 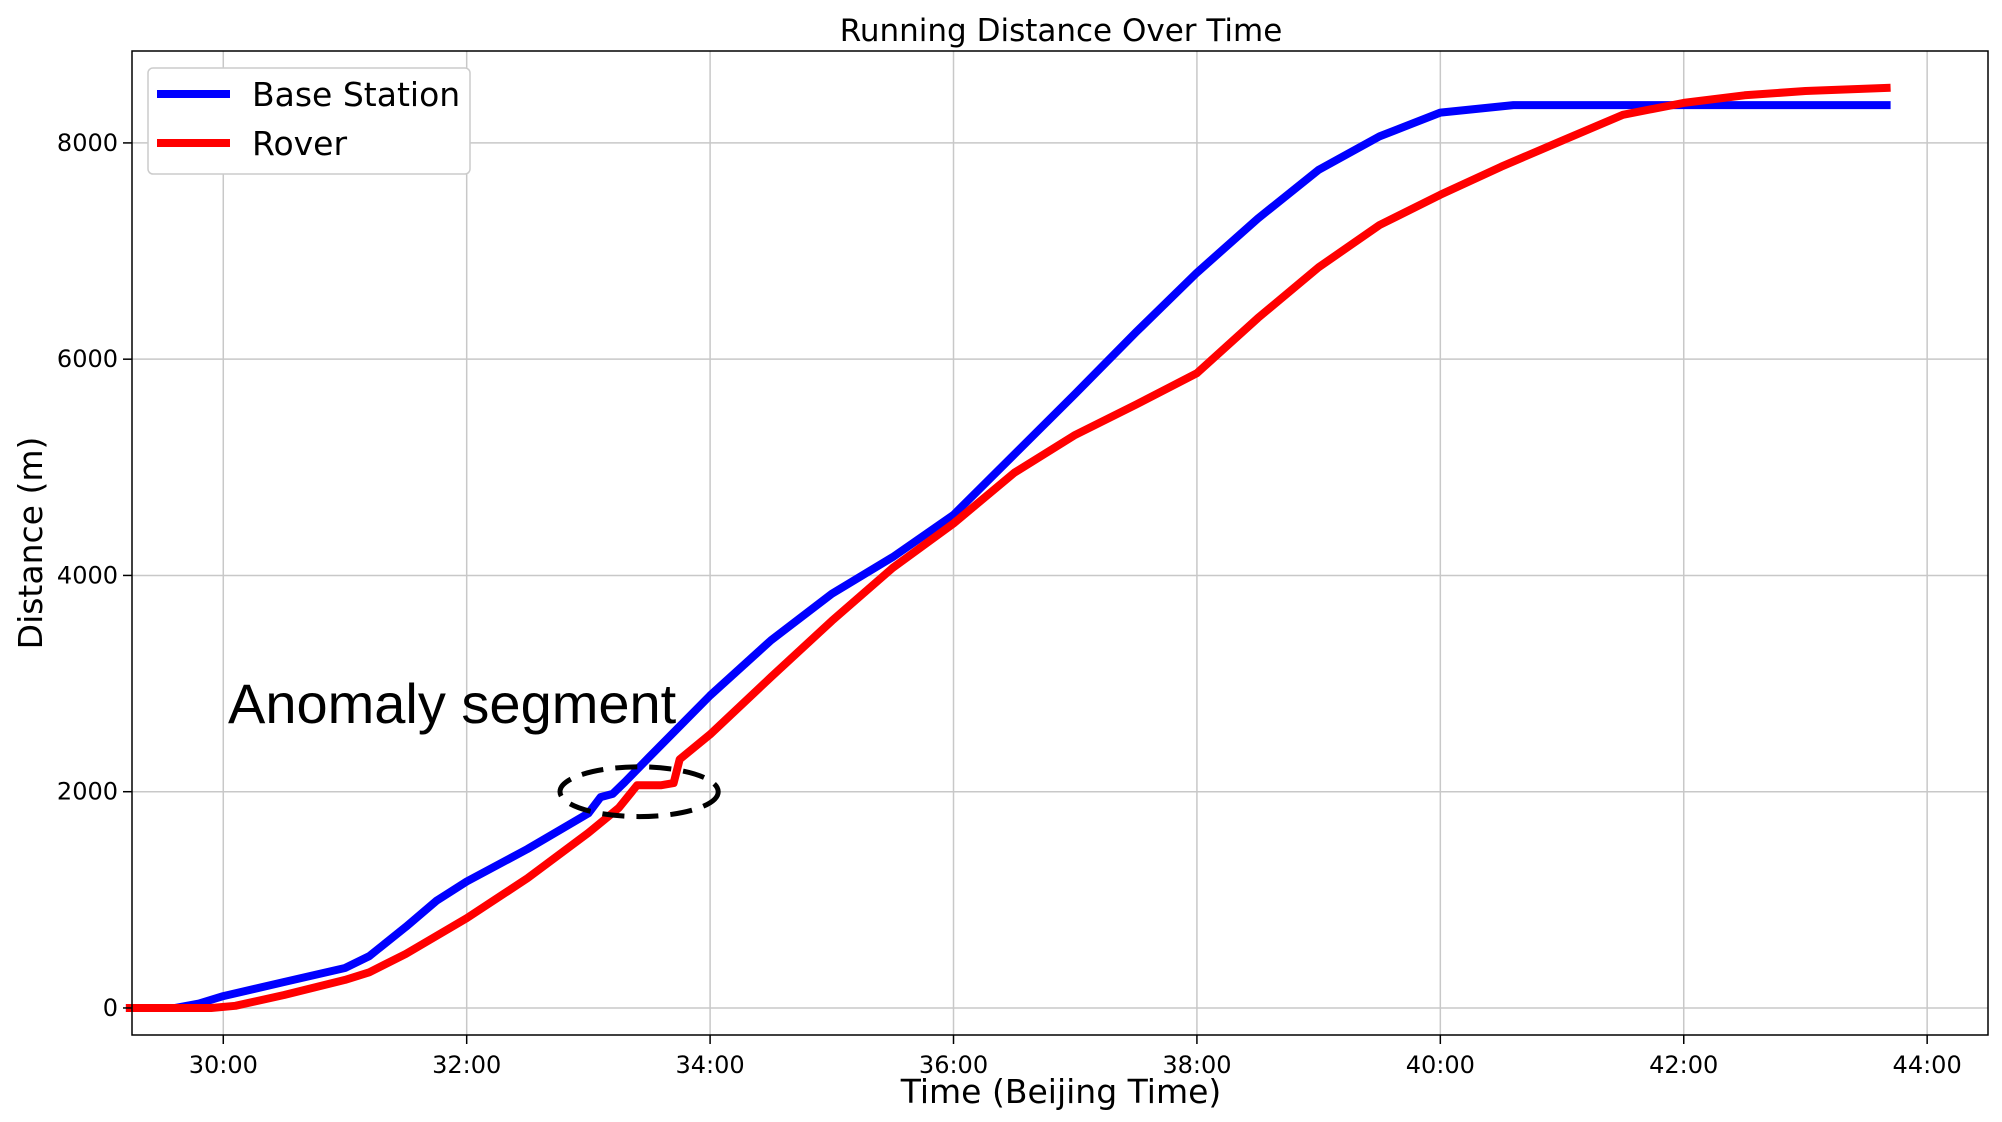 What do you see at coordinates (87, 143) in the screenshot?
I see `y-tick-label: 8000` at bounding box center [87, 143].